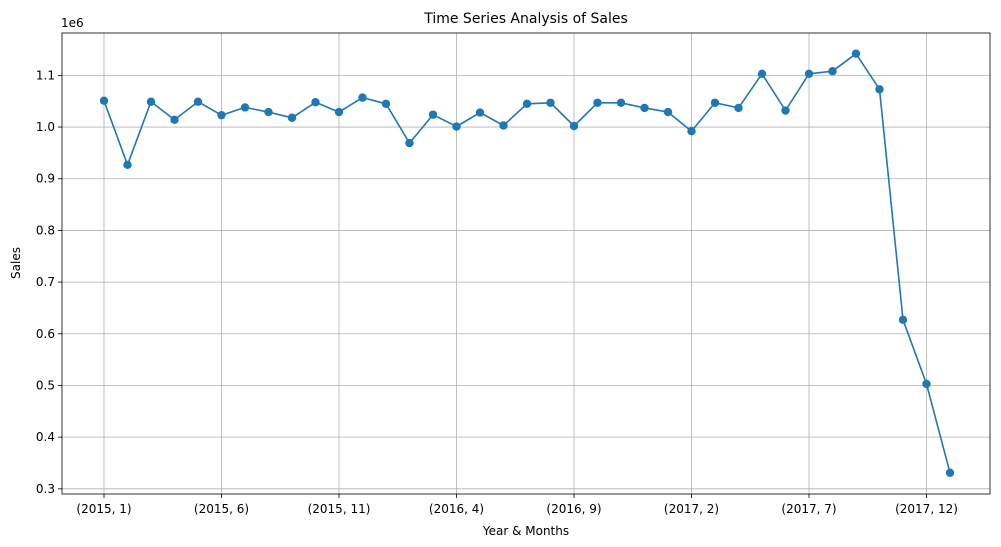 The image size is (1001, 547). I want to click on y-tick-label: 0.9, so click(45, 179).